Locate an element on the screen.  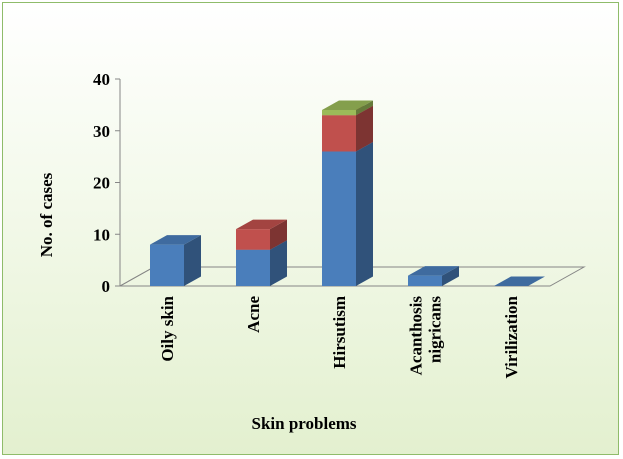
x-axis-title: Skin problems is located at coordinates (303, 423).